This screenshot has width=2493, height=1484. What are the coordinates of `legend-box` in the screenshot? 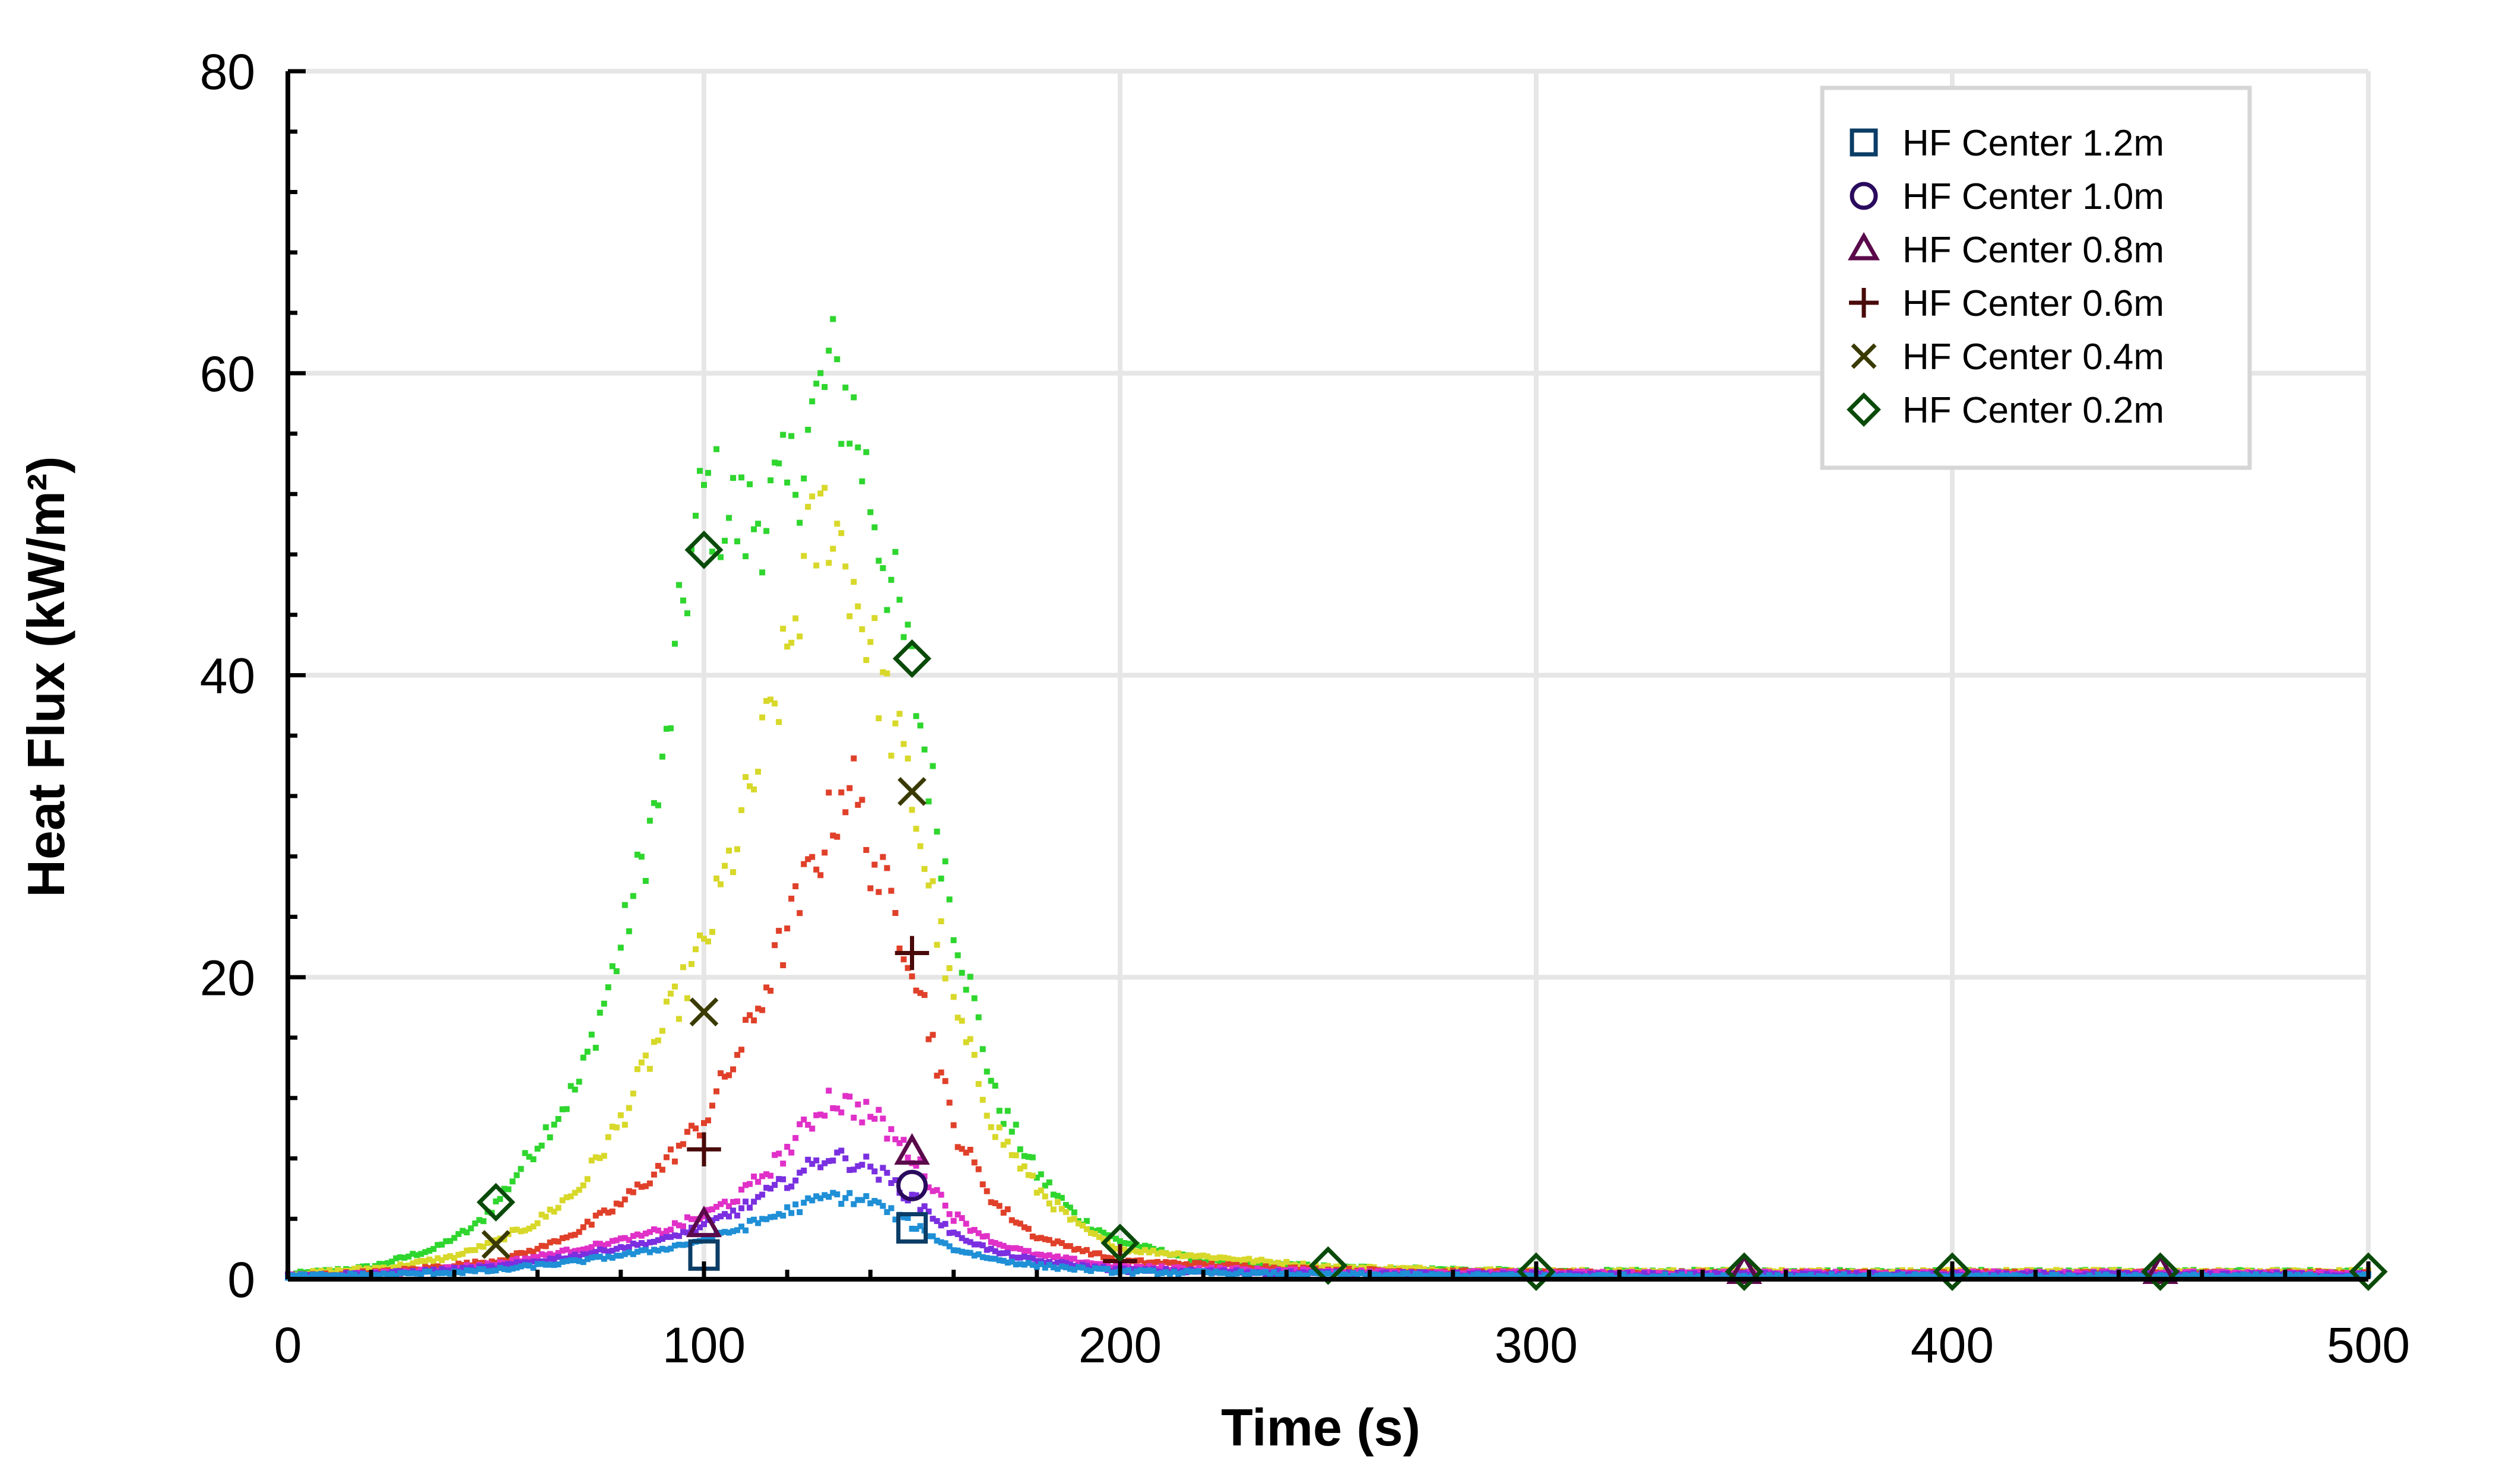 It's located at (2036, 277).